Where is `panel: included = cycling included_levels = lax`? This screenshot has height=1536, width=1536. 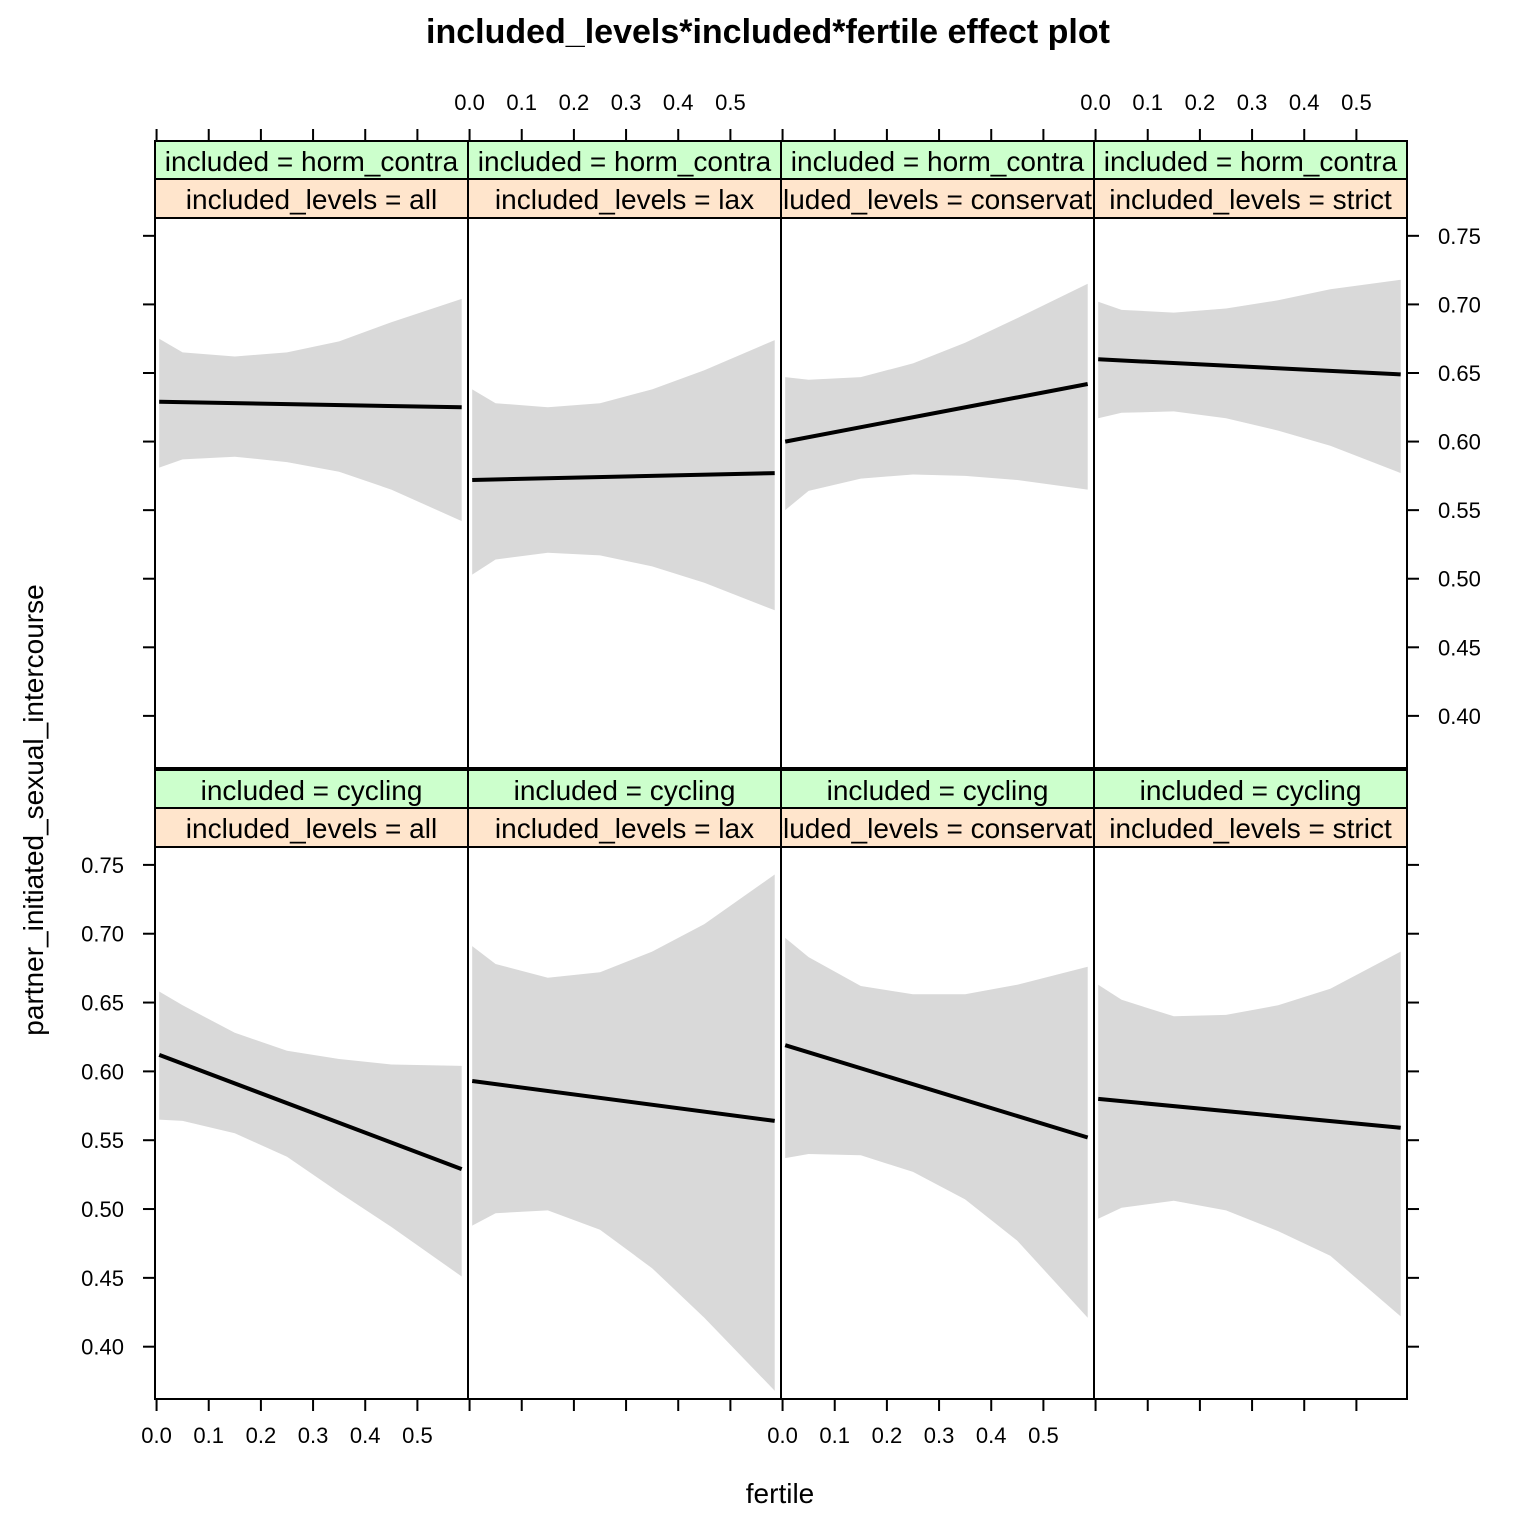 panel: included = cycling included_levels = lax is located at coordinates (624, 1084).